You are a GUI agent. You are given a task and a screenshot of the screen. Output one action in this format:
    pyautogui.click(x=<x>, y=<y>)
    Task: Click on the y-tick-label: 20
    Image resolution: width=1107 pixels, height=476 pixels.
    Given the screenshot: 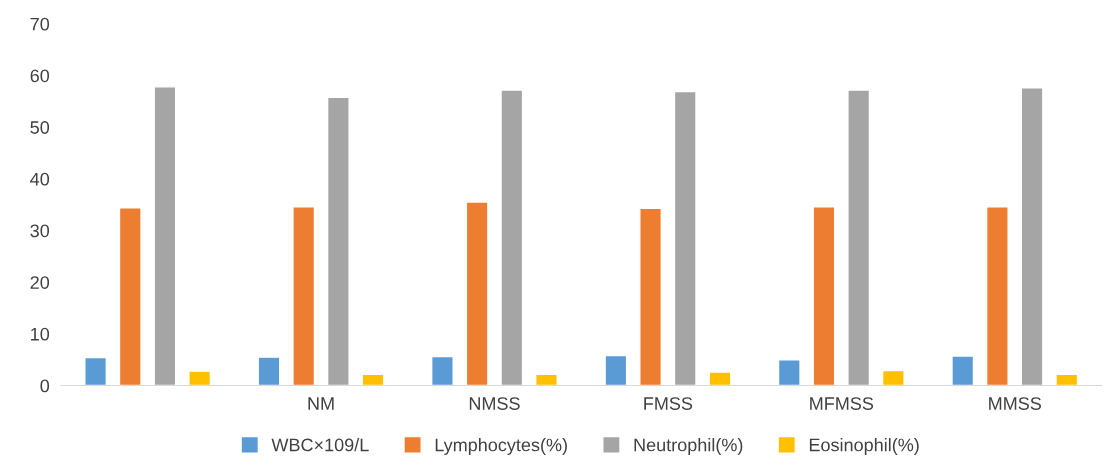 What is the action you would take?
    pyautogui.click(x=40, y=282)
    